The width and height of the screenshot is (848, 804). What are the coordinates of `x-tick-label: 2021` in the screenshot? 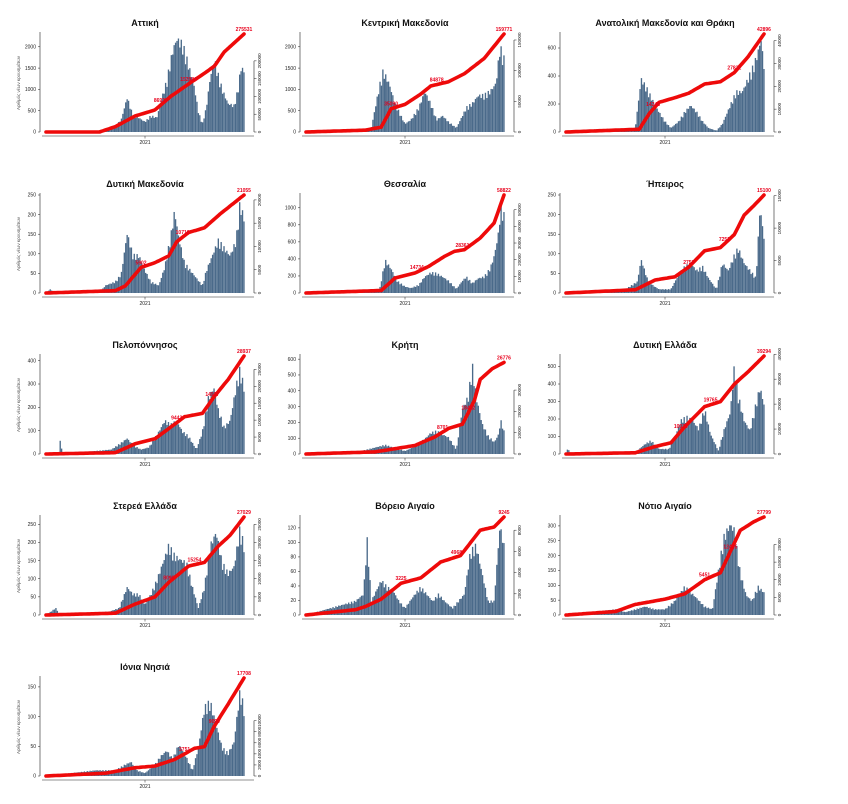 It's located at (664, 465).